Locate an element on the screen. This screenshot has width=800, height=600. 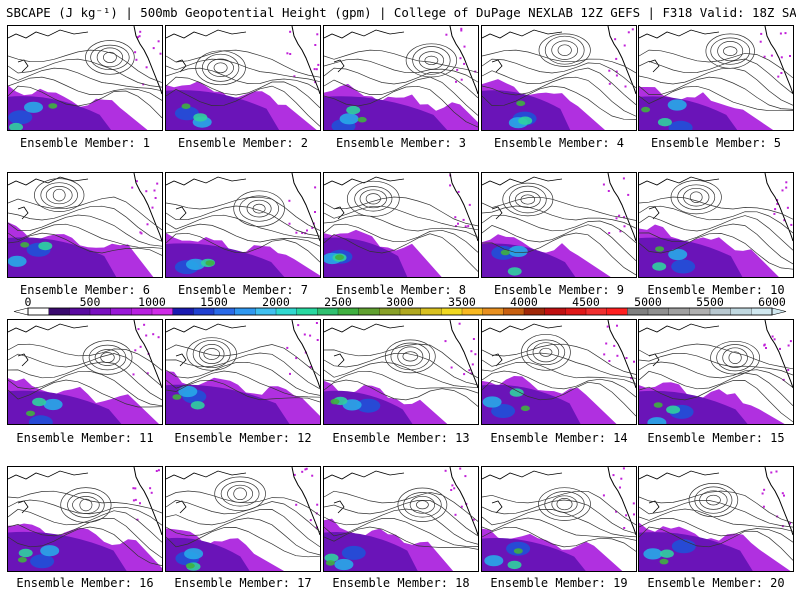
colorbar-tick-label: 6000 is located at coordinates (772, 302).